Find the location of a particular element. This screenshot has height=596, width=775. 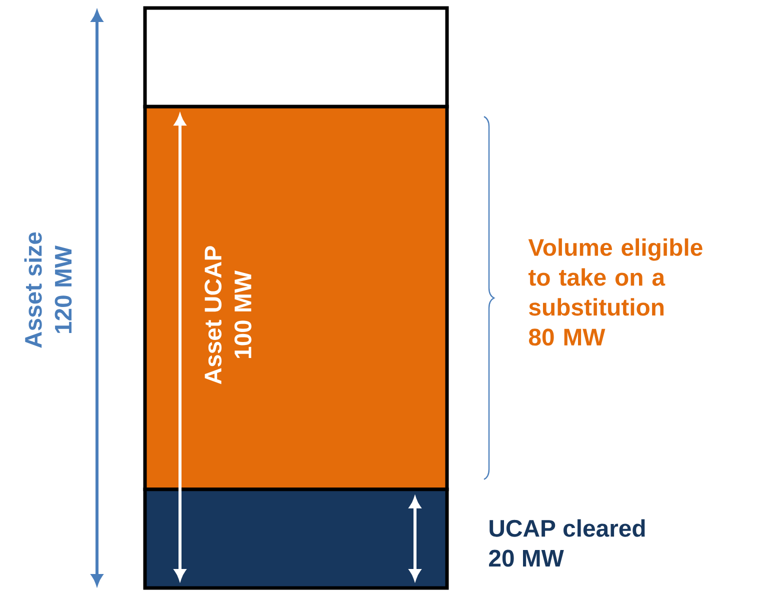

text: Volume eligible to take on a substitution is located at coordinates (615, 277).